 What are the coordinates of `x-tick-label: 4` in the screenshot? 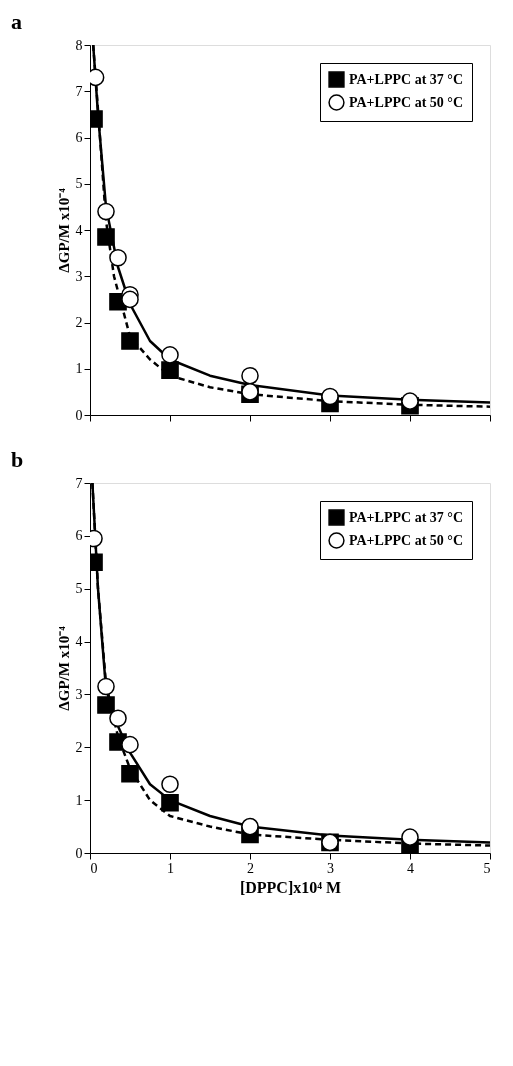 It's located at (410, 868).